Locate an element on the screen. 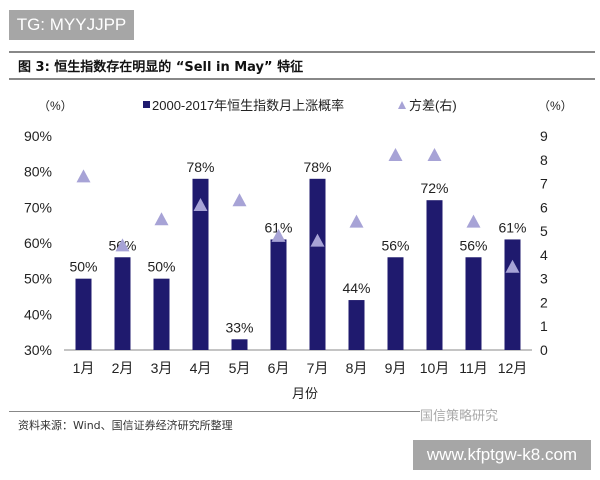 The height and width of the screenshot is (480, 600). left-tick-label: 30% is located at coordinates (38, 350).